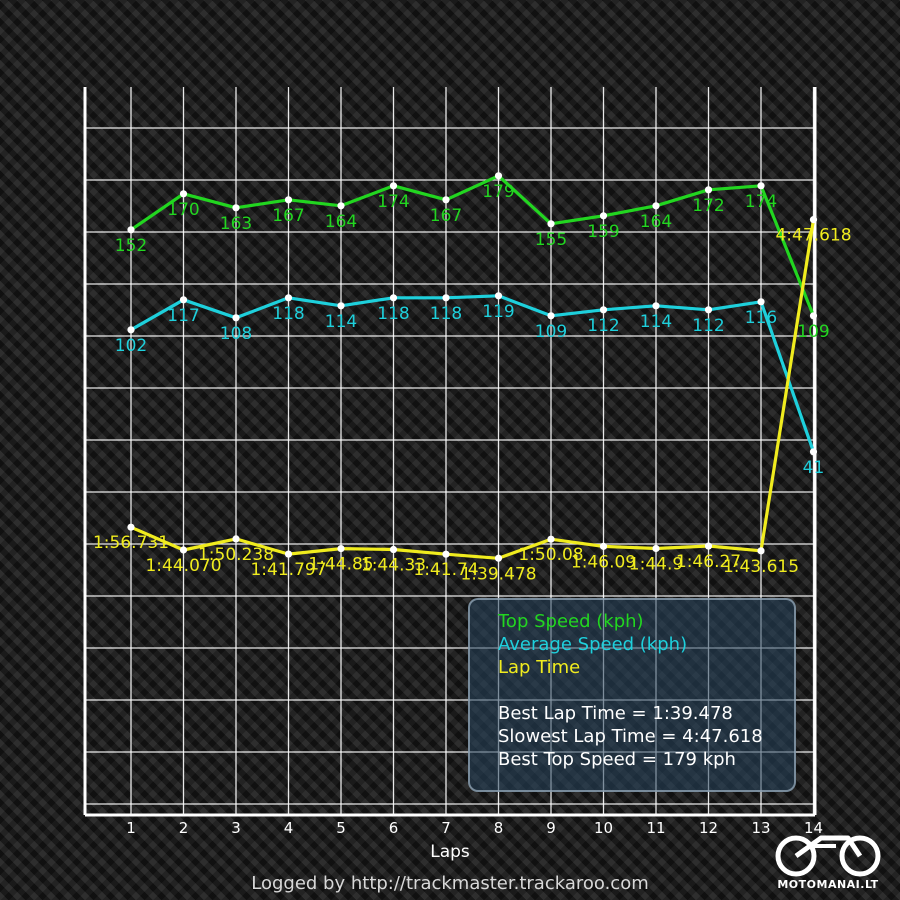  What do you see at coordinates (708, 206) in the screenshot?
I see `data-label: 172` at bounding box center [708, 206].